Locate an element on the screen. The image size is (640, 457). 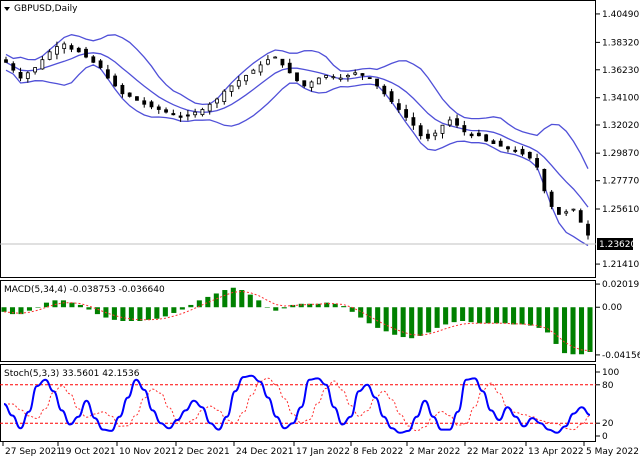
stoch-signal-line is located at coordinates (297, 404).